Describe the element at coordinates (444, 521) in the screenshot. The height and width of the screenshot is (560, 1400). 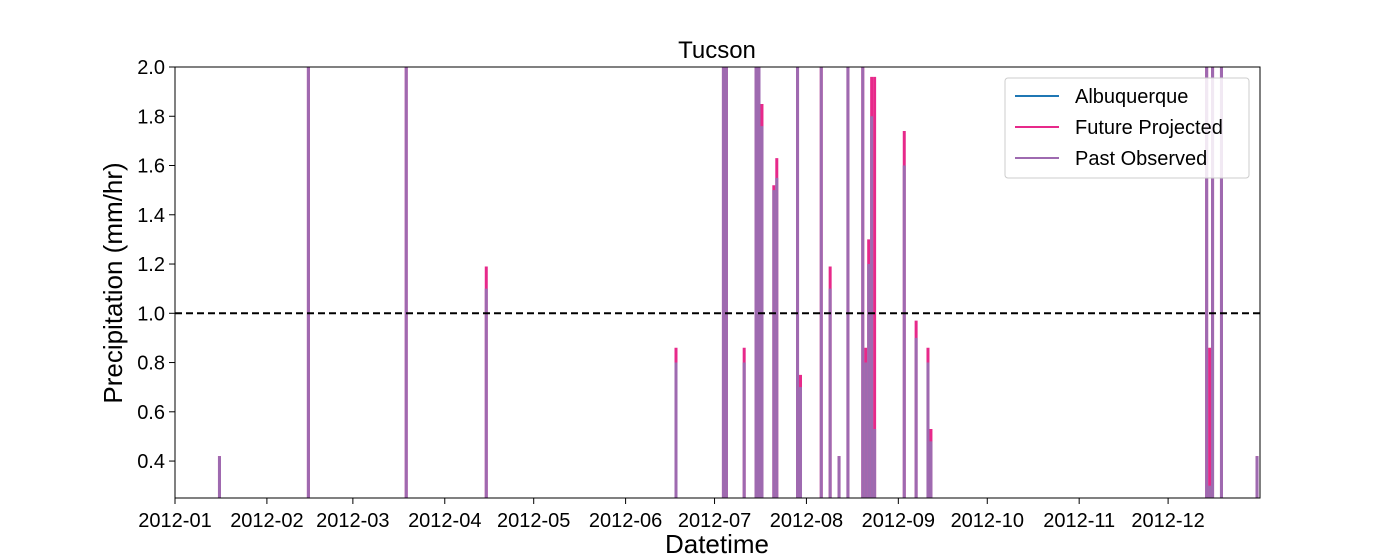
I see `x-tick-label: 2012-04` at that location.